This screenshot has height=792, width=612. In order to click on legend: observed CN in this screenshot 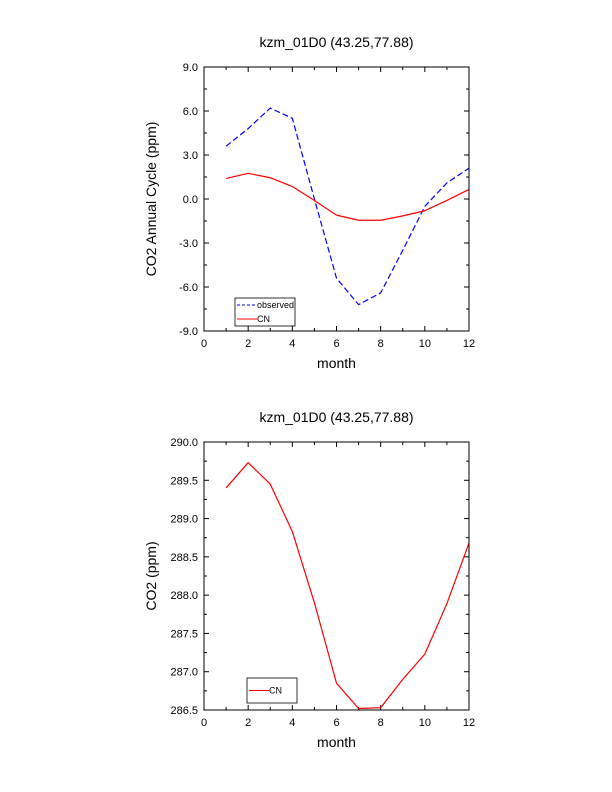, I will do `click(265, 312)`.